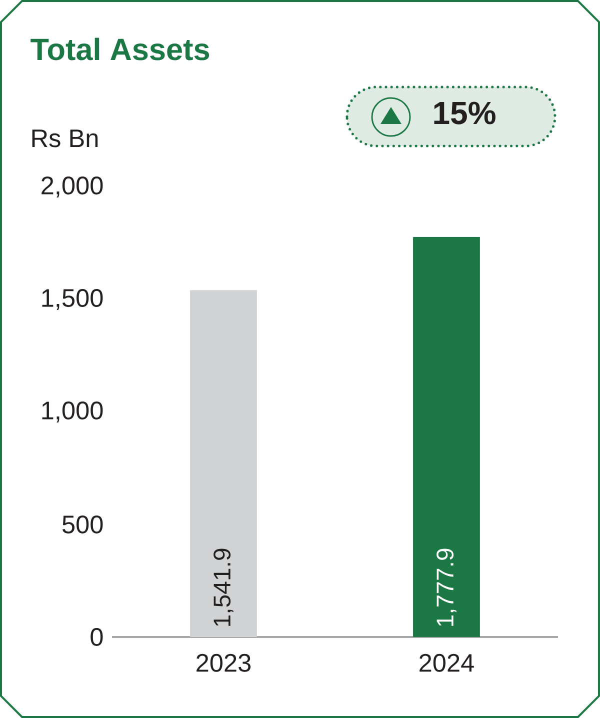  I want to click on y-tick-label: 1,500, so click(72, 299).